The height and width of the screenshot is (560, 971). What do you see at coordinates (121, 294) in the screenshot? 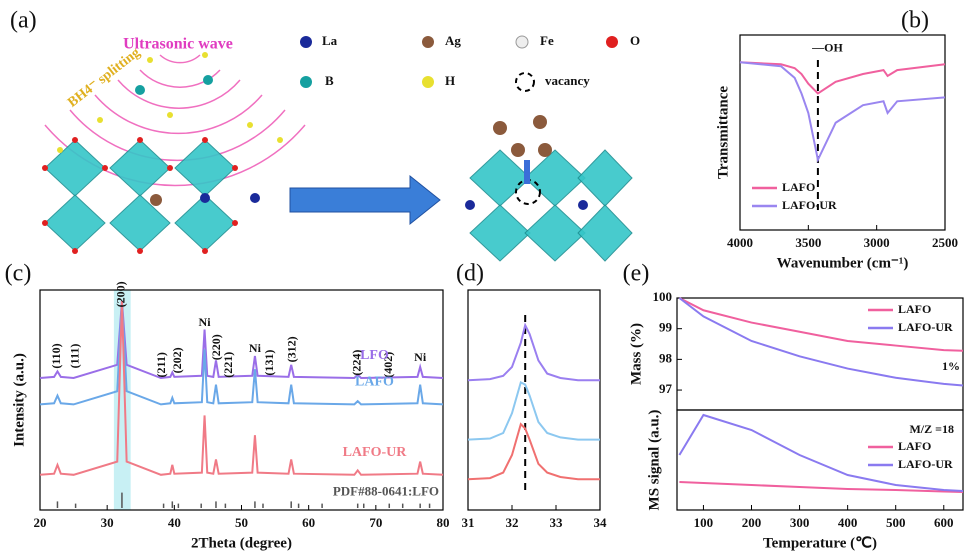
I see `annotation: (200)` at bounding box center [121, 294].